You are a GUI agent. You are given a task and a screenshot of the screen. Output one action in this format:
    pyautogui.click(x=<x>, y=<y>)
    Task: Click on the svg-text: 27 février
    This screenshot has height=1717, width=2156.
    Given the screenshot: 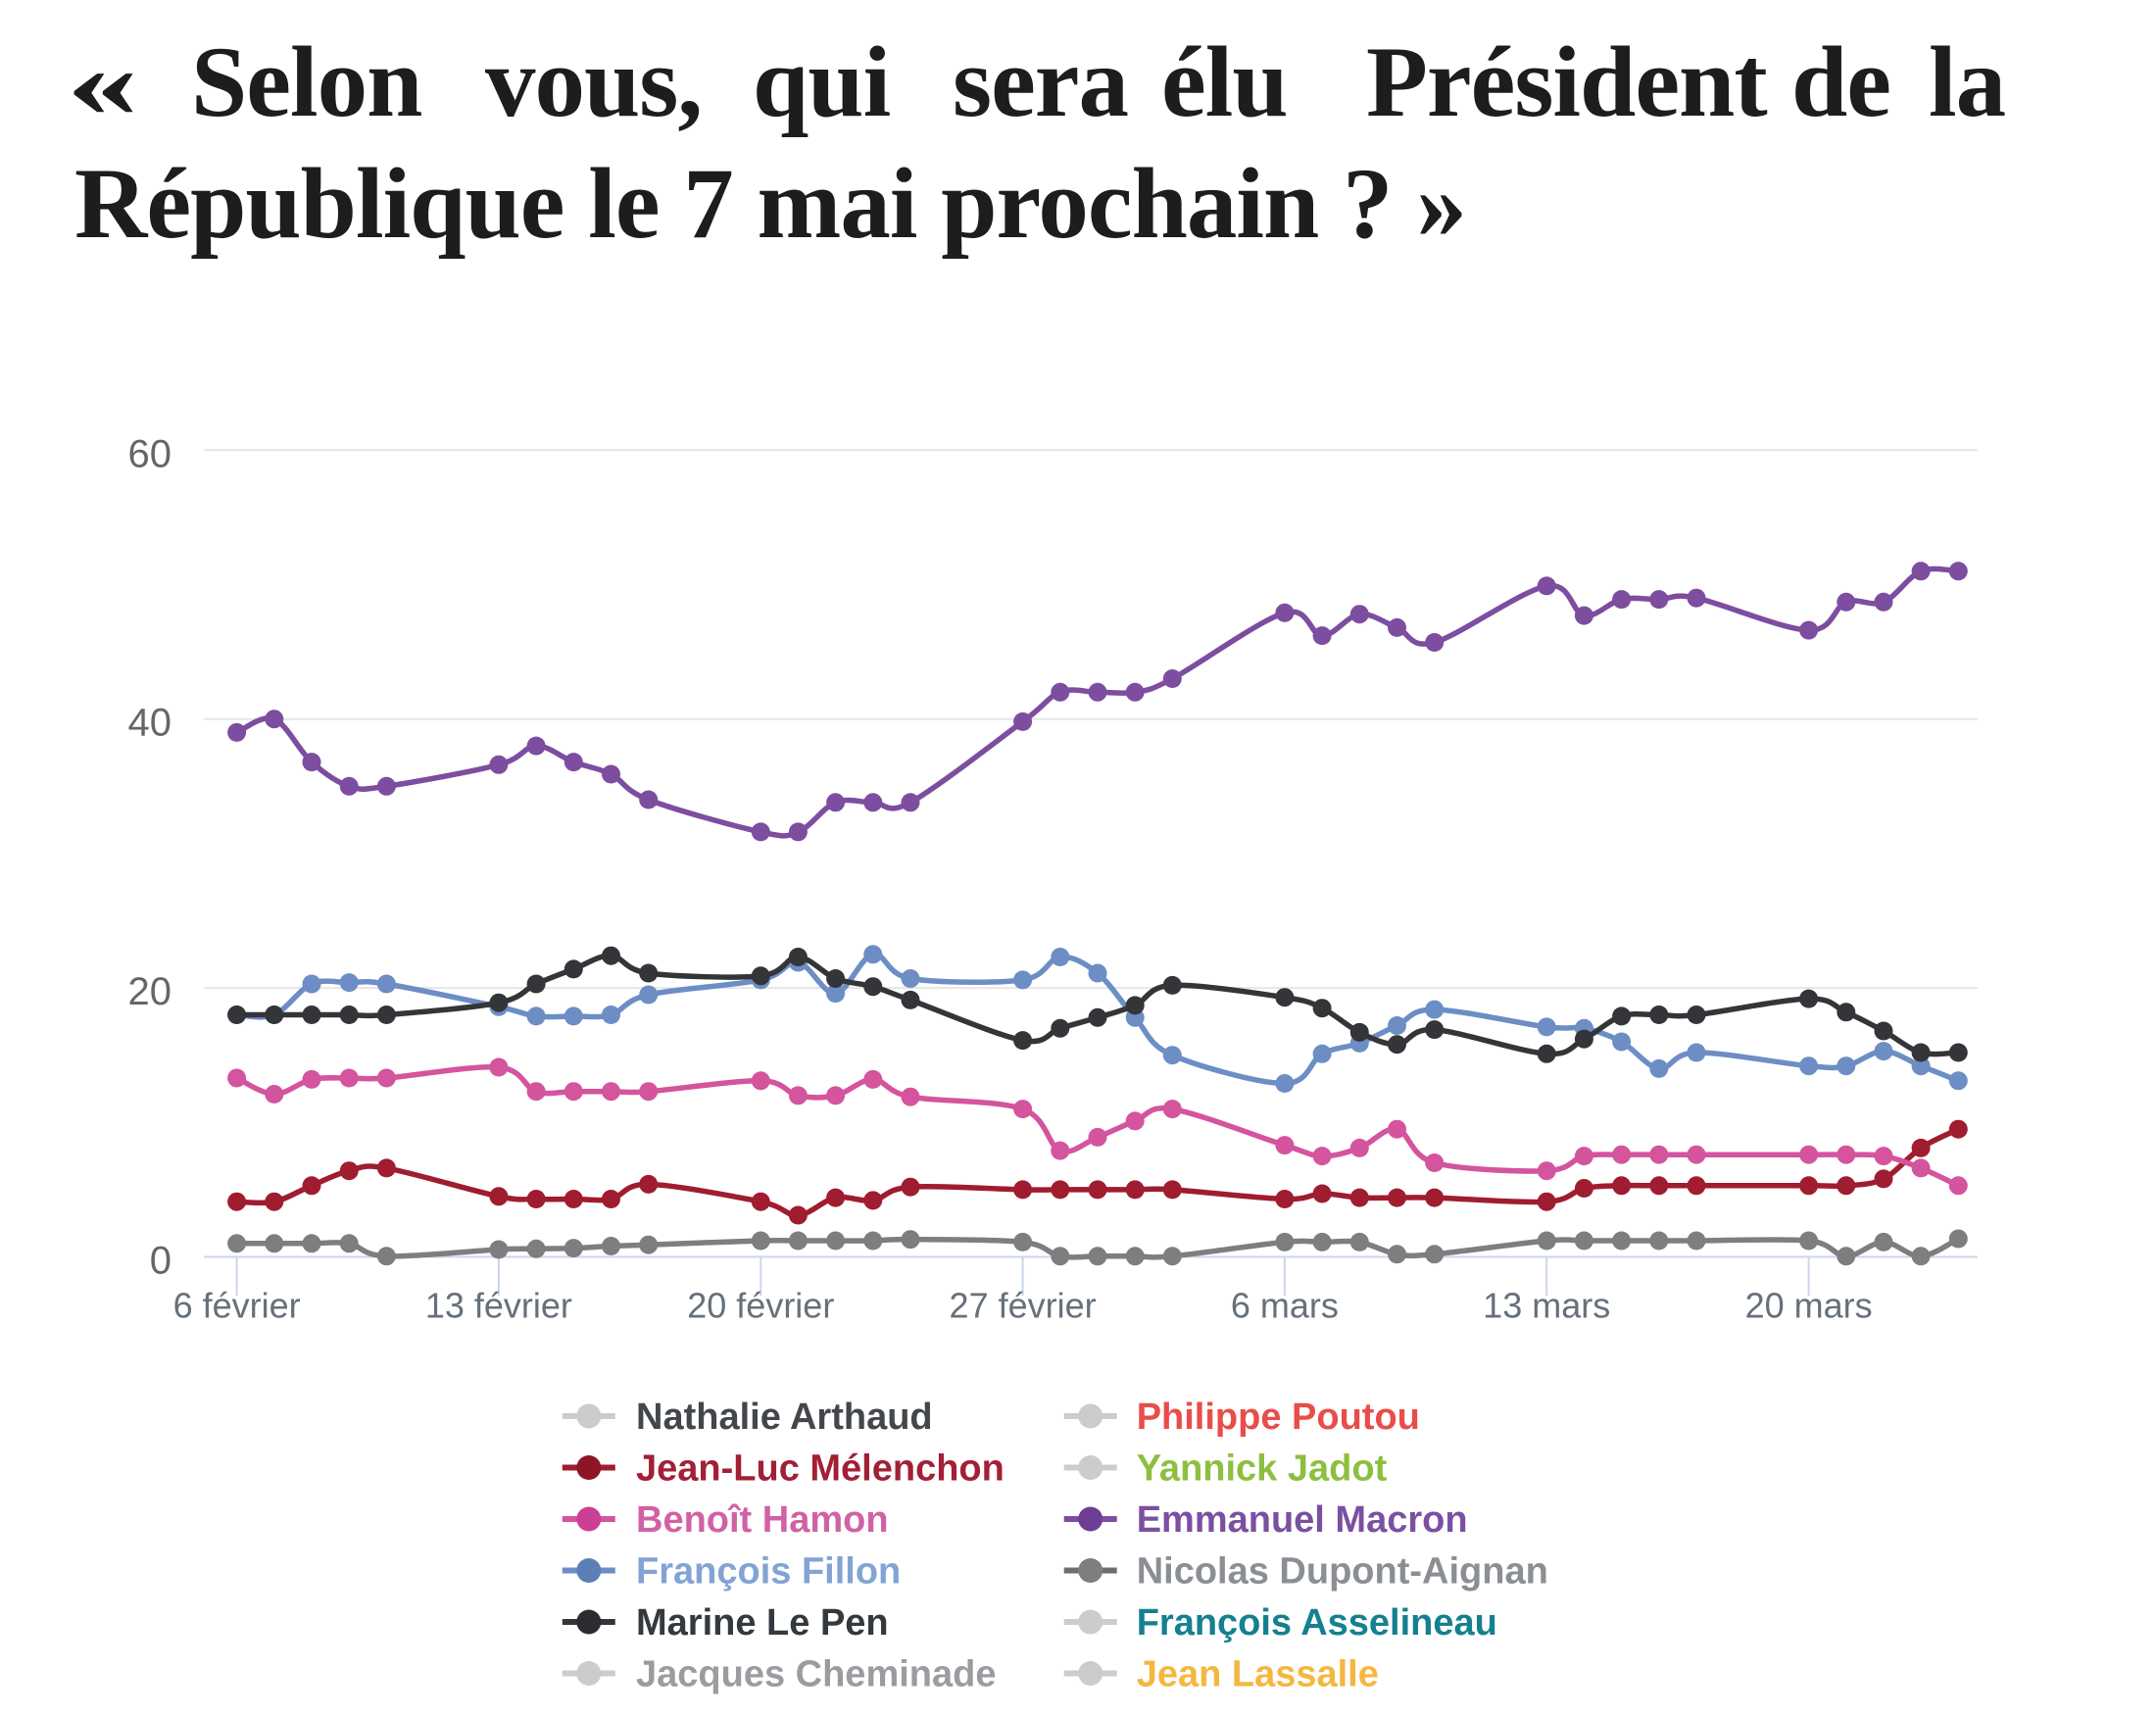 What is the action you would take?
    pyautogui.click(x=1023, y=1306)
    